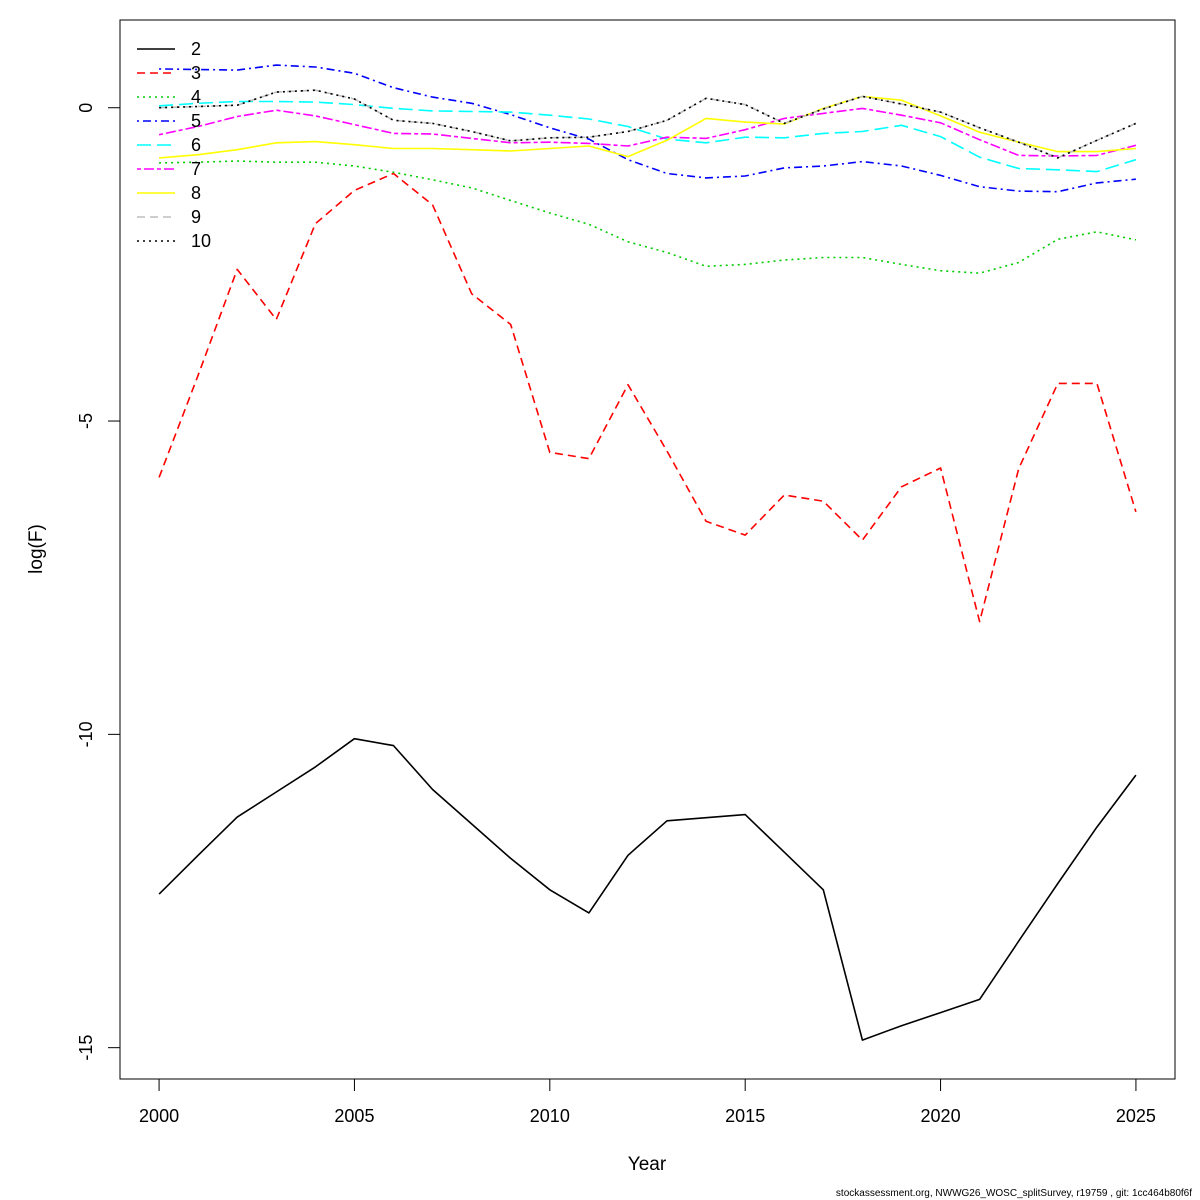  Describe the element at coordinates (159, 1116) in the screenshot. I see `x-tick-label: 2000` at that location.